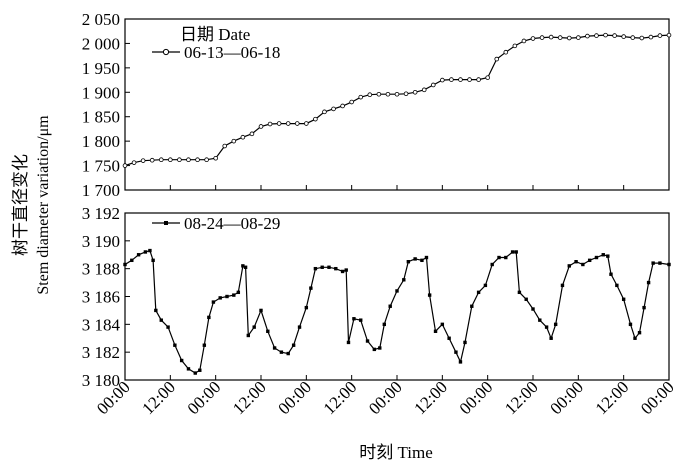 Image resolution: width=700 pixels, height=465 pixels. I want to click on x-axis-label: 时刻 Time, so click(396, 452).